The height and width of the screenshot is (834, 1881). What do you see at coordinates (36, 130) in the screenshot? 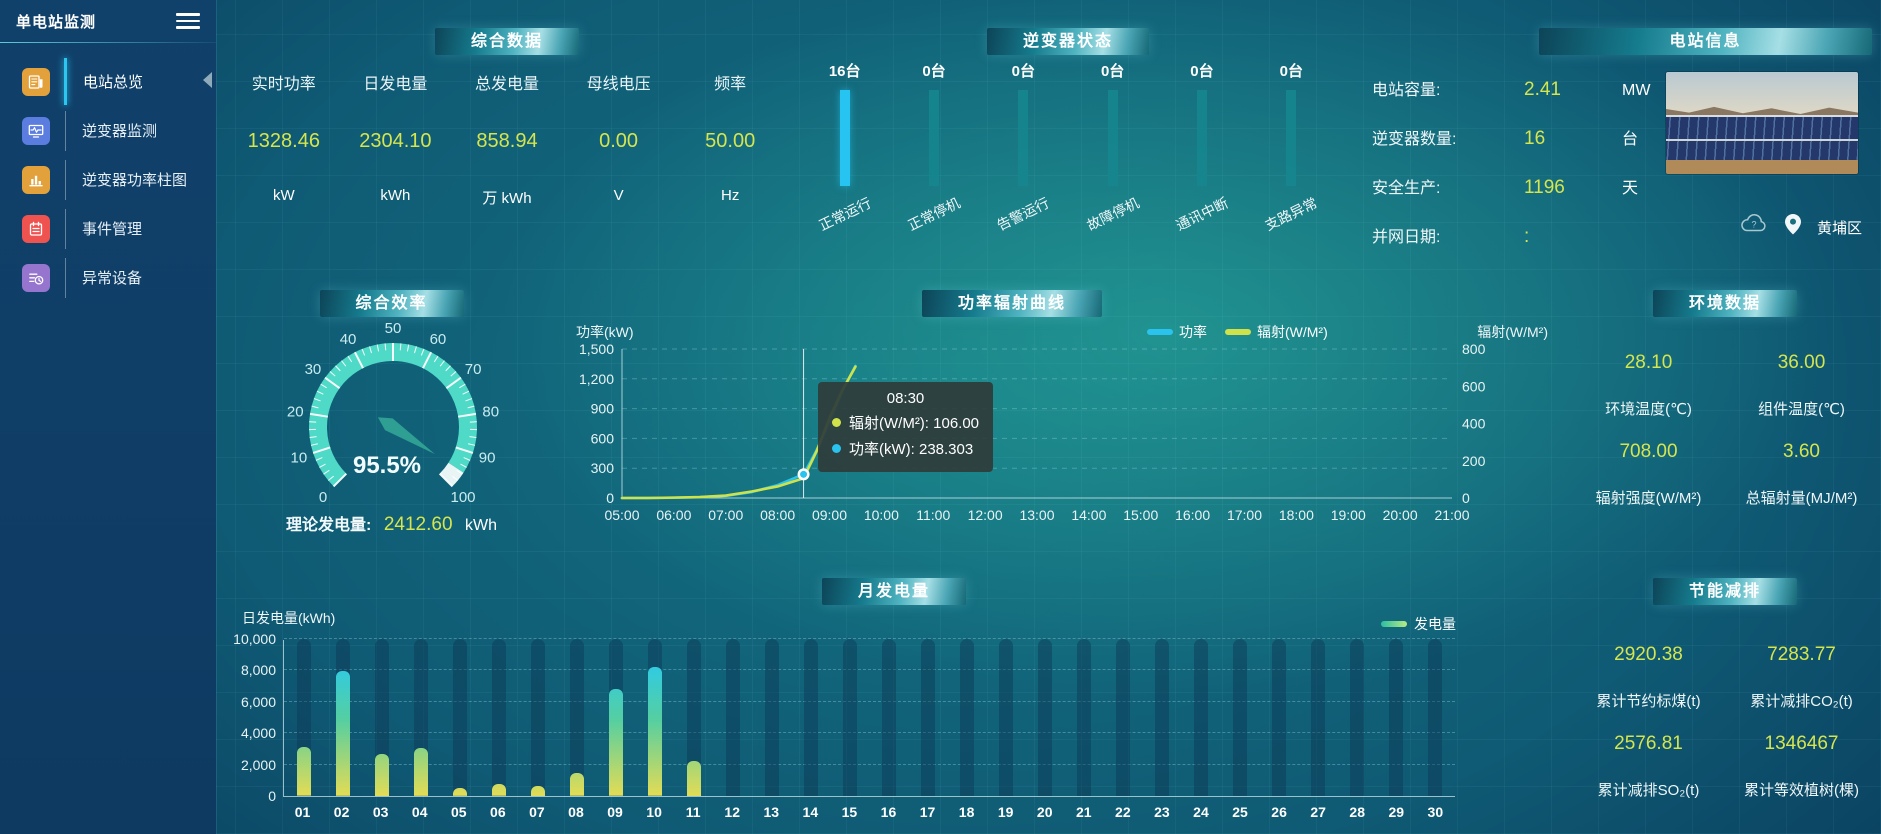
I see `inverter-monitor-icon` at bounding box center [36, 130].